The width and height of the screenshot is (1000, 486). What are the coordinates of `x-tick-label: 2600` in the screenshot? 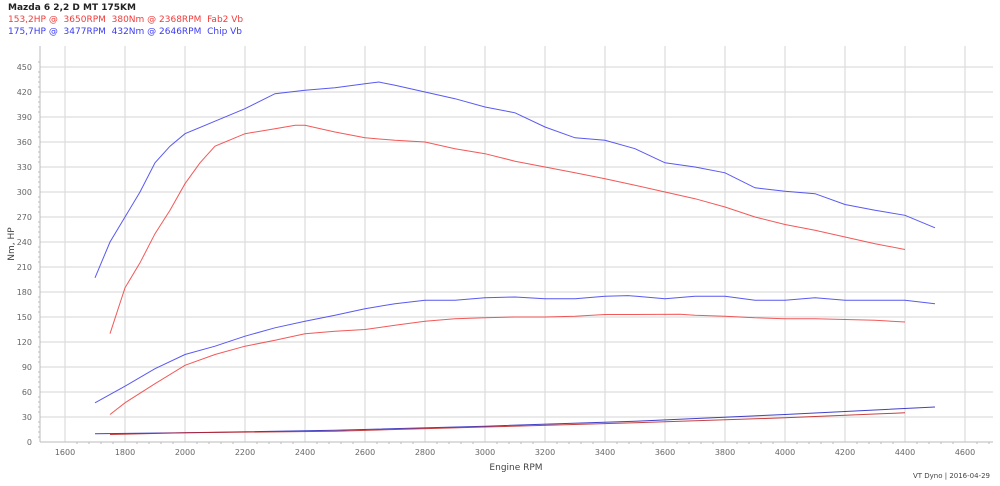 It's located at (365, 452).